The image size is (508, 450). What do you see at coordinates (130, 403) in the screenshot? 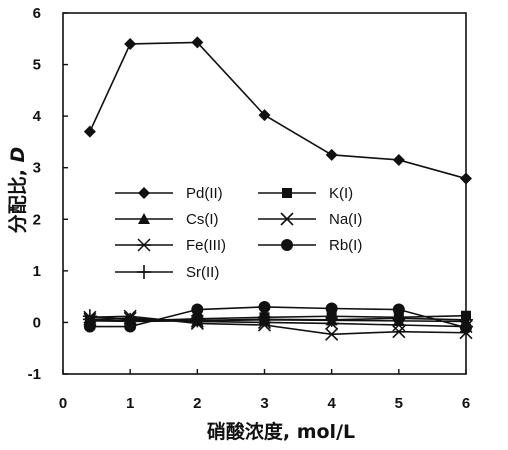
I see `x-tick-label: 1` at bounding box center [130, 403].